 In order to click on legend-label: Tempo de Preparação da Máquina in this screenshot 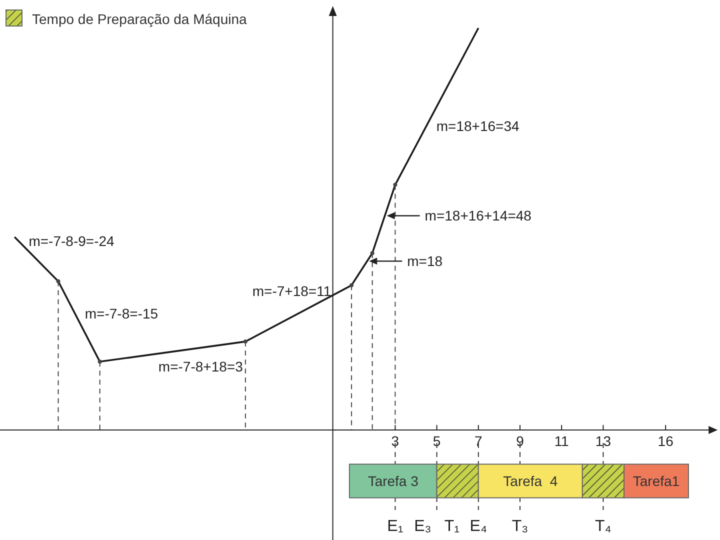, I will do `click(140, 19)`.